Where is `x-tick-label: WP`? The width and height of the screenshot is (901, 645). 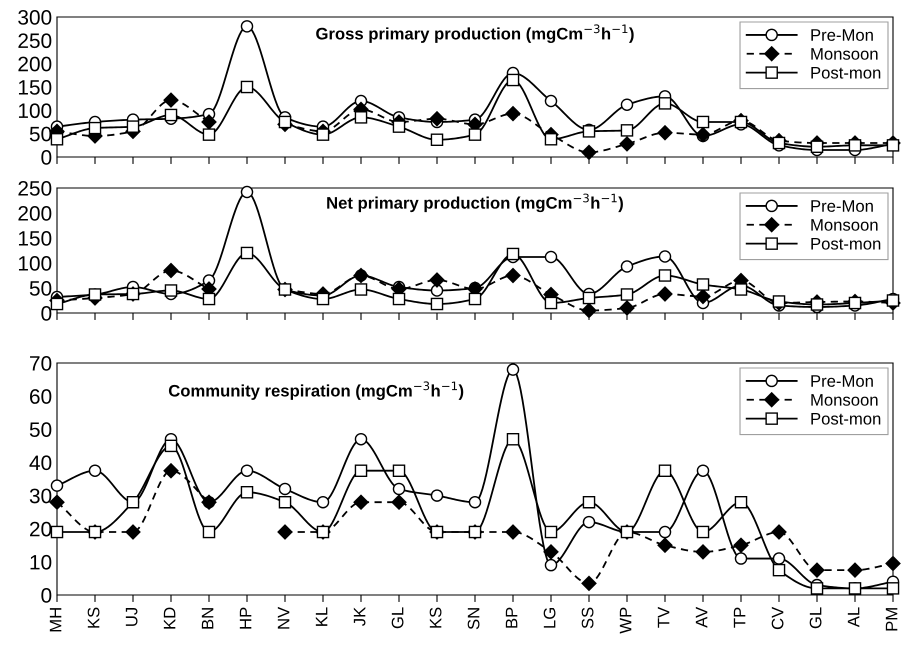
x-tick-label: WP is located at coordinates (626, 621).